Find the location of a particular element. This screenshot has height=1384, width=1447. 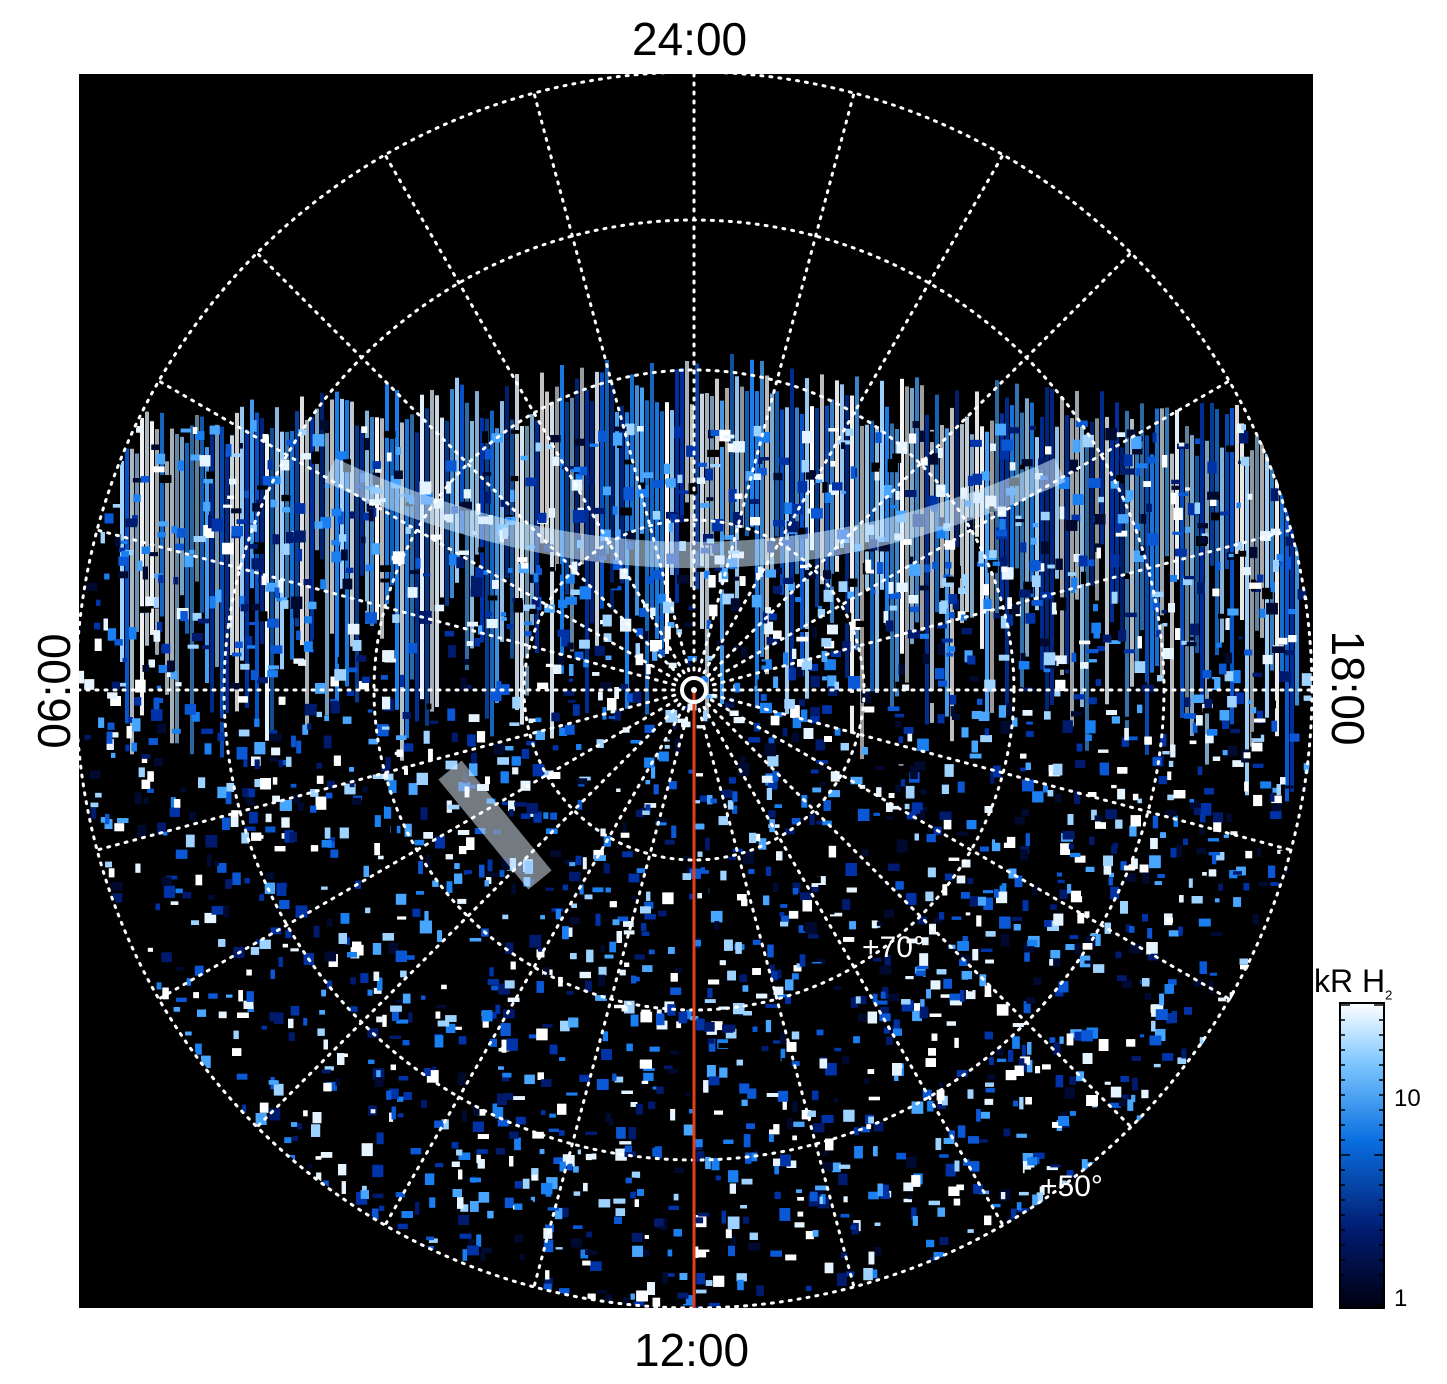

local-time-label-bottom: 12:00 is located at coordinates (692, 1350).